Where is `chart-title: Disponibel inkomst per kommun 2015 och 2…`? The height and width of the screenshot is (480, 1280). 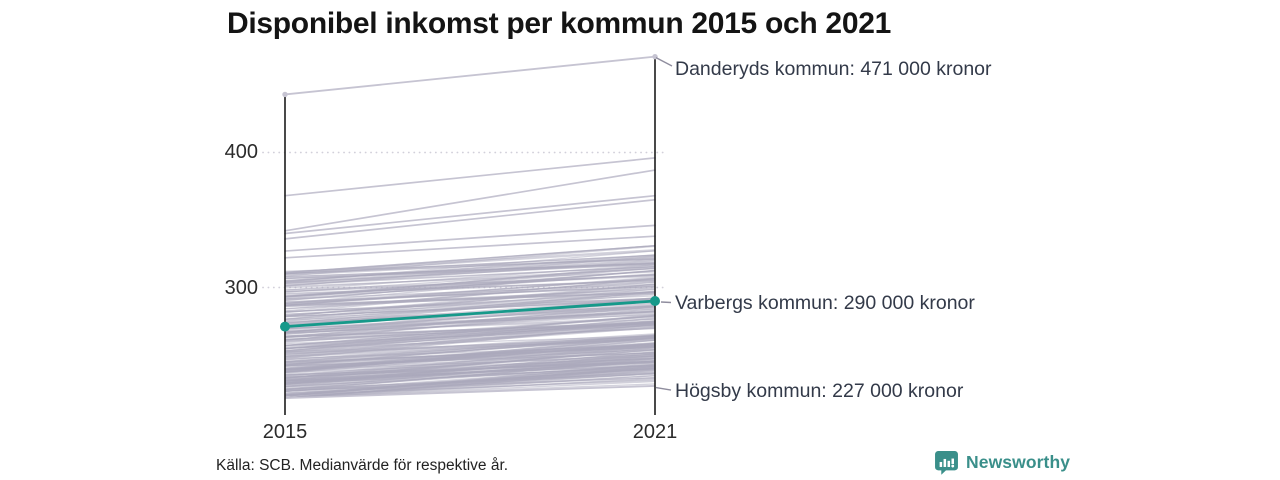
chart-title: Disponibel inkomst per kommun 2015 och 2… is located at coordinates (559, 23).